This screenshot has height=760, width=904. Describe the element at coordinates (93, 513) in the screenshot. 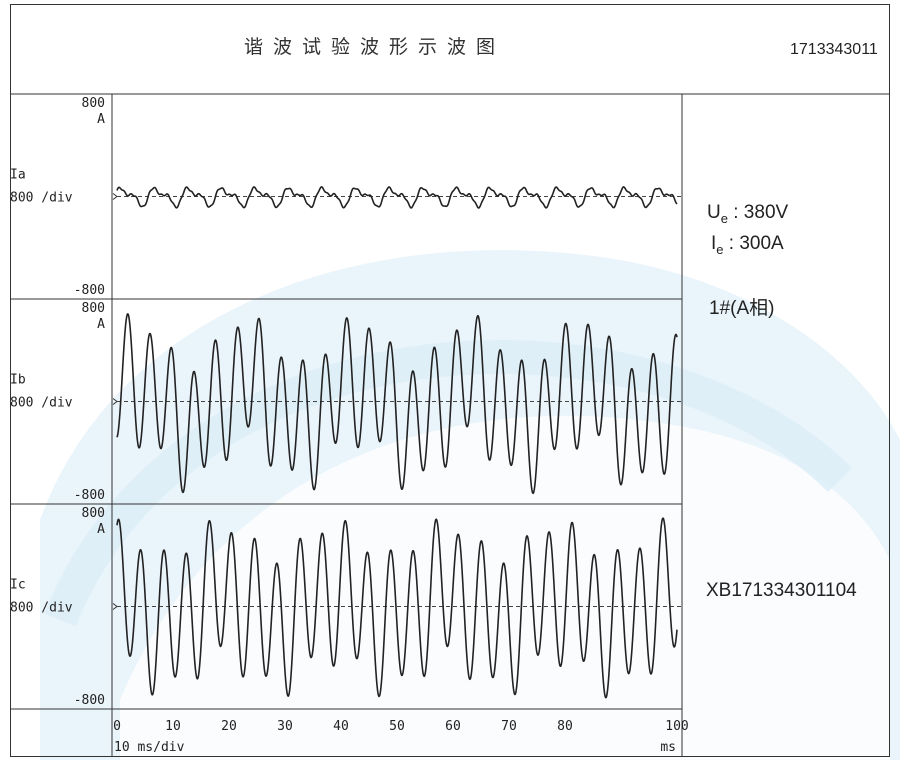

I see `ic-y-top-label: 800` at that location.